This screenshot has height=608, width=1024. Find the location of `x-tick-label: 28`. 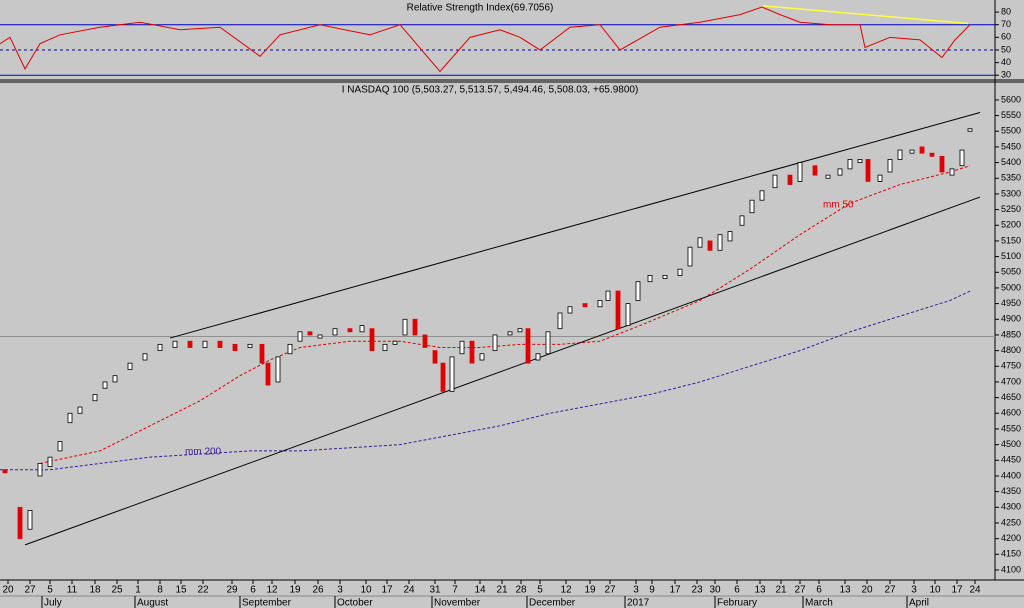

x-tick-label: 28 is located at coordinates (521, 590).